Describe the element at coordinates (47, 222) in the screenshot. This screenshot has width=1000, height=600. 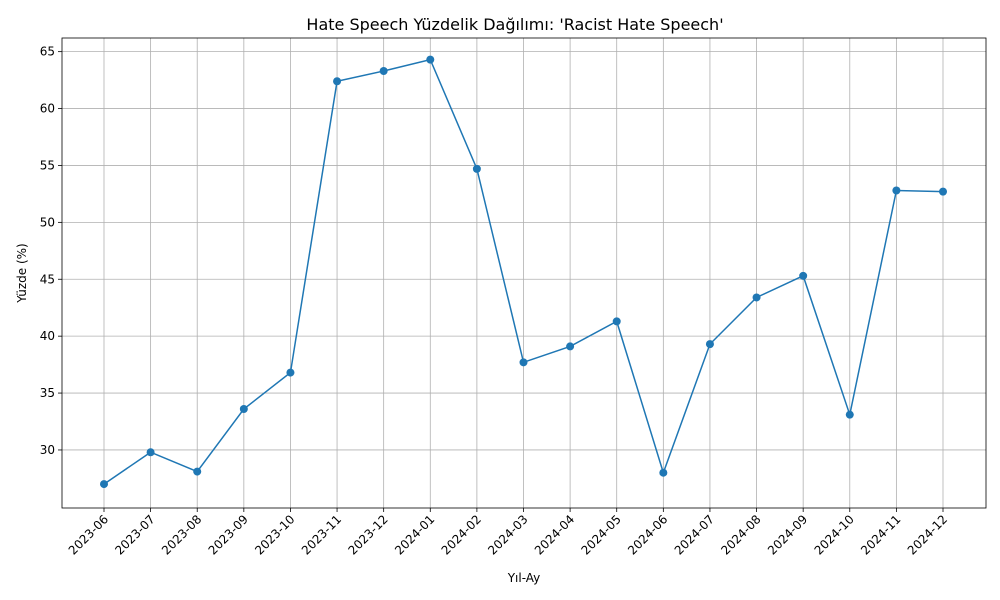
I see `y-tick-label: 50` at that location.